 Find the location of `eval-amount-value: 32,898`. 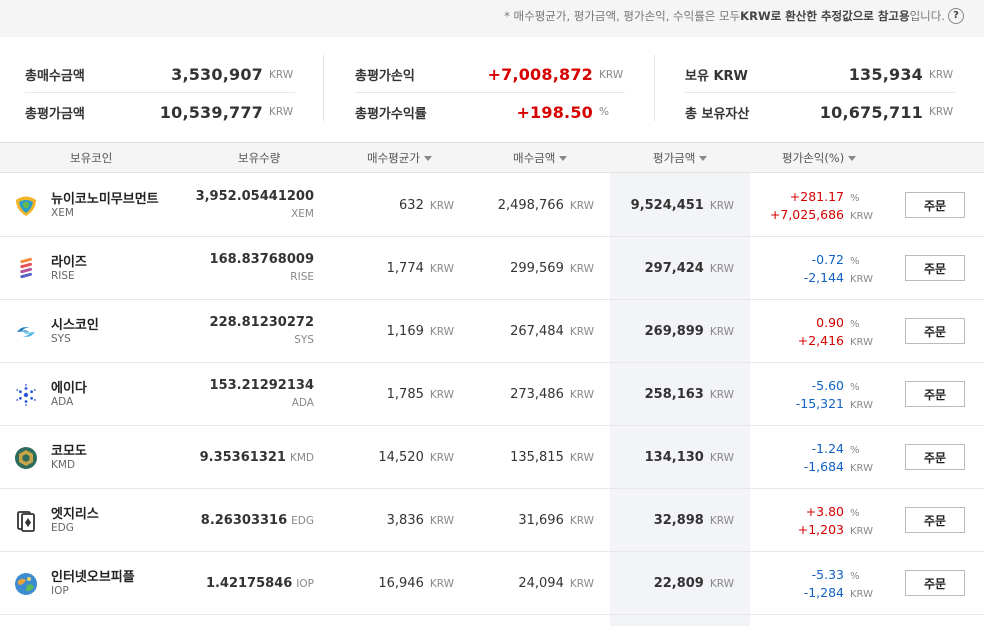

eval-amount-value: 32,898 is located at coordinates (678, 520).